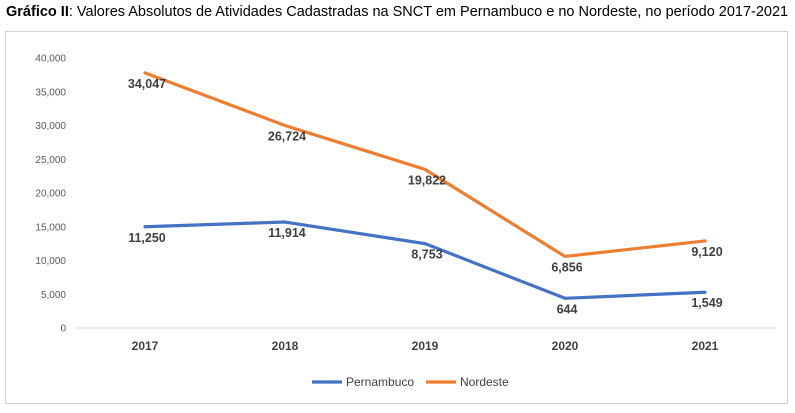 The width and height of the screenshot is (795, 413). I want to click on x-axis-ticks: 2017 2018 2019 2020 2021, so click(425, 346).